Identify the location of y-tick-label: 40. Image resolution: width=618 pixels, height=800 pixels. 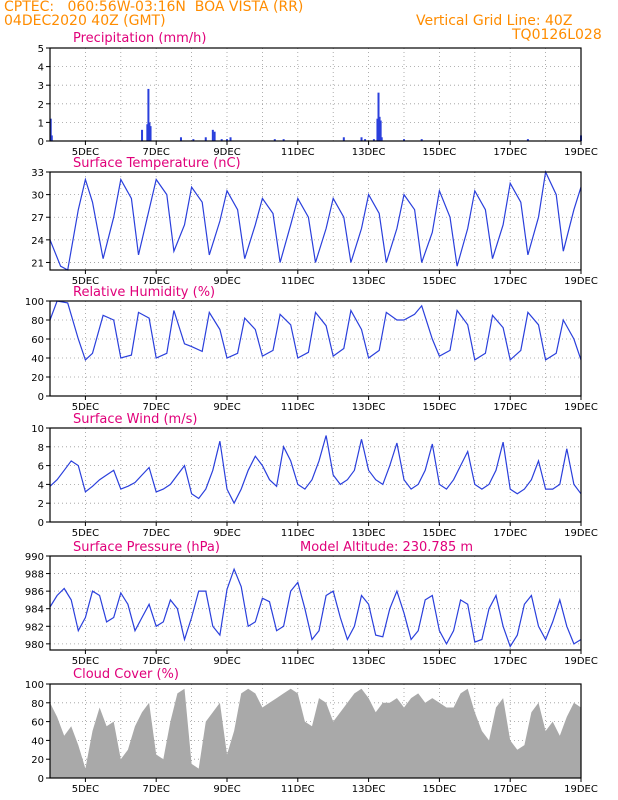
(37, 741).